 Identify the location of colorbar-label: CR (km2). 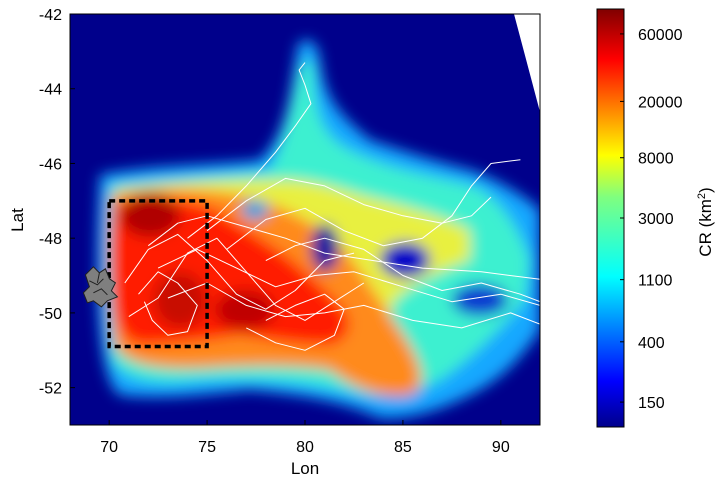
(705, 221).